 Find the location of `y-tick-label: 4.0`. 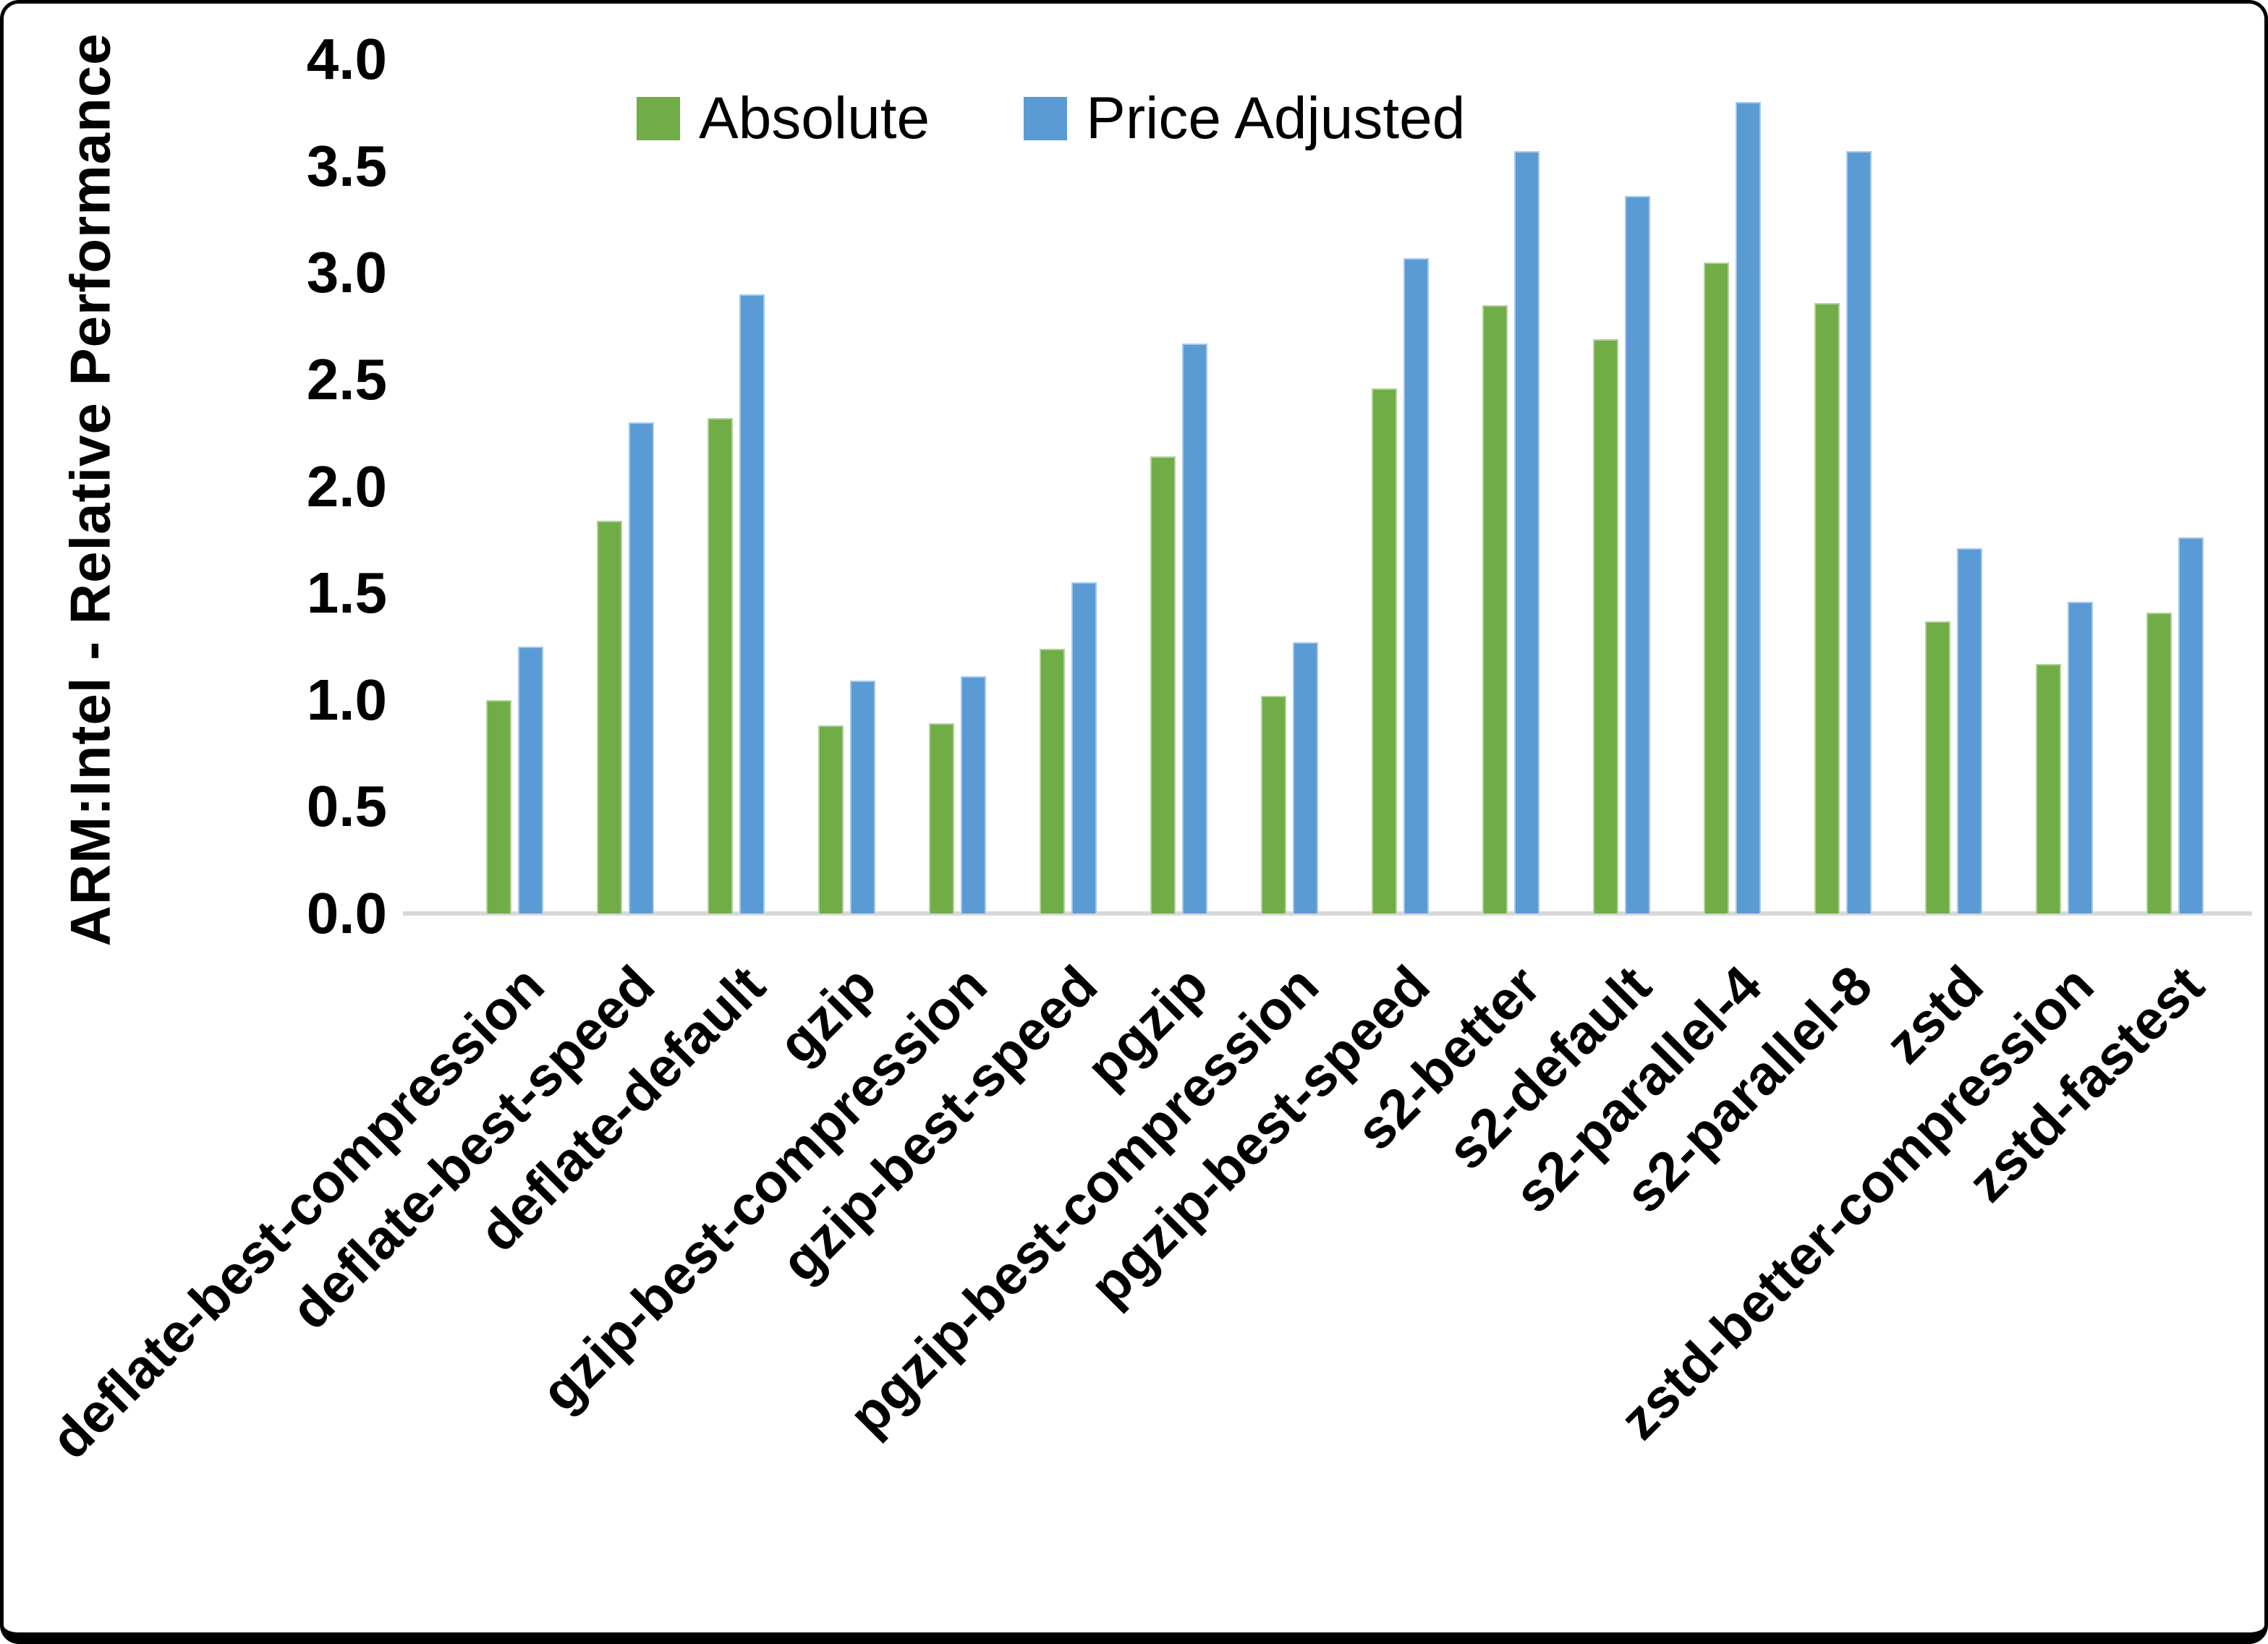

y-tick-label: 4.0 is located at coordinates (346, 59).